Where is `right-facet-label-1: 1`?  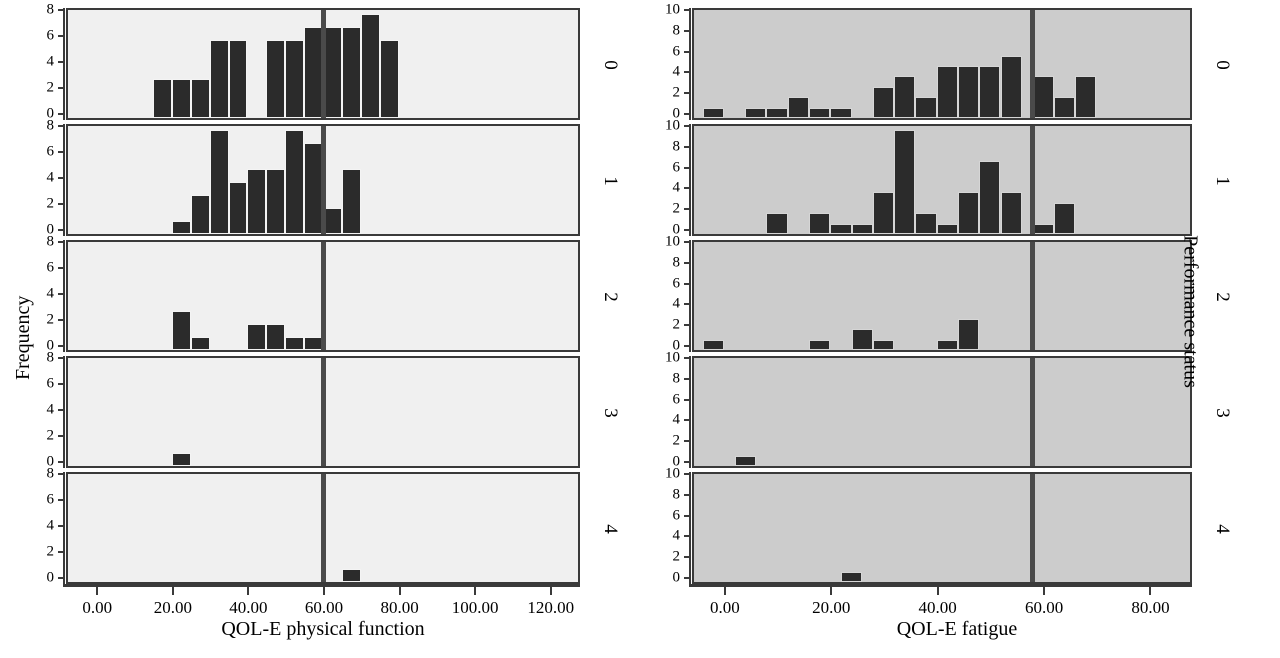 right-facet-label-1: 1 is located at coordinates (1222, 181).